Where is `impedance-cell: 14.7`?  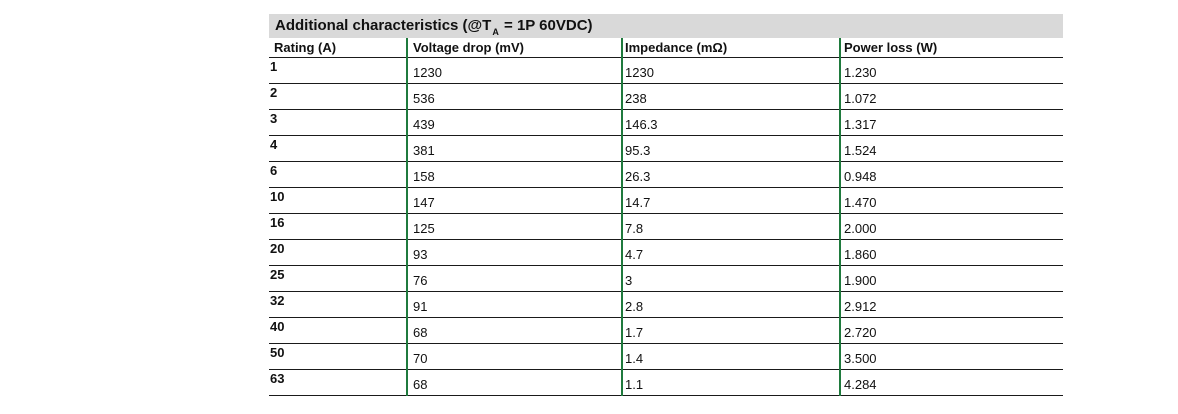 impedance-cell: 14.7 is located at coordinates (638, 202).